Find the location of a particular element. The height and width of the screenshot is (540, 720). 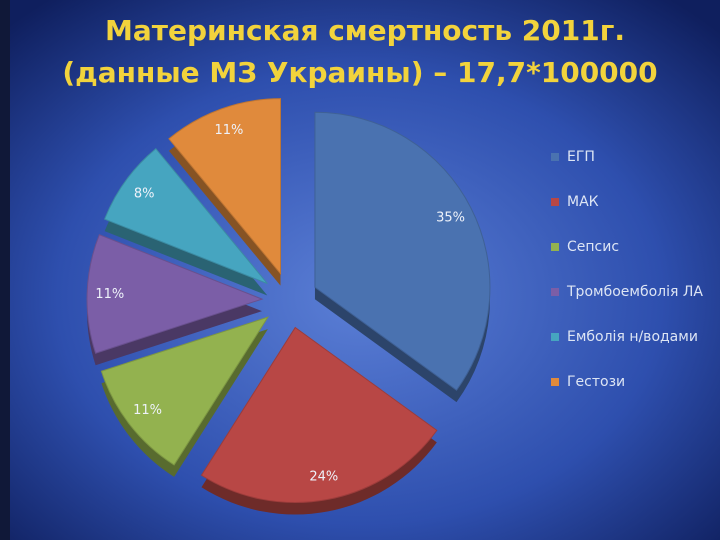

chart-title: Материнская смертность 2011г. is located at coordinates (365, 30).